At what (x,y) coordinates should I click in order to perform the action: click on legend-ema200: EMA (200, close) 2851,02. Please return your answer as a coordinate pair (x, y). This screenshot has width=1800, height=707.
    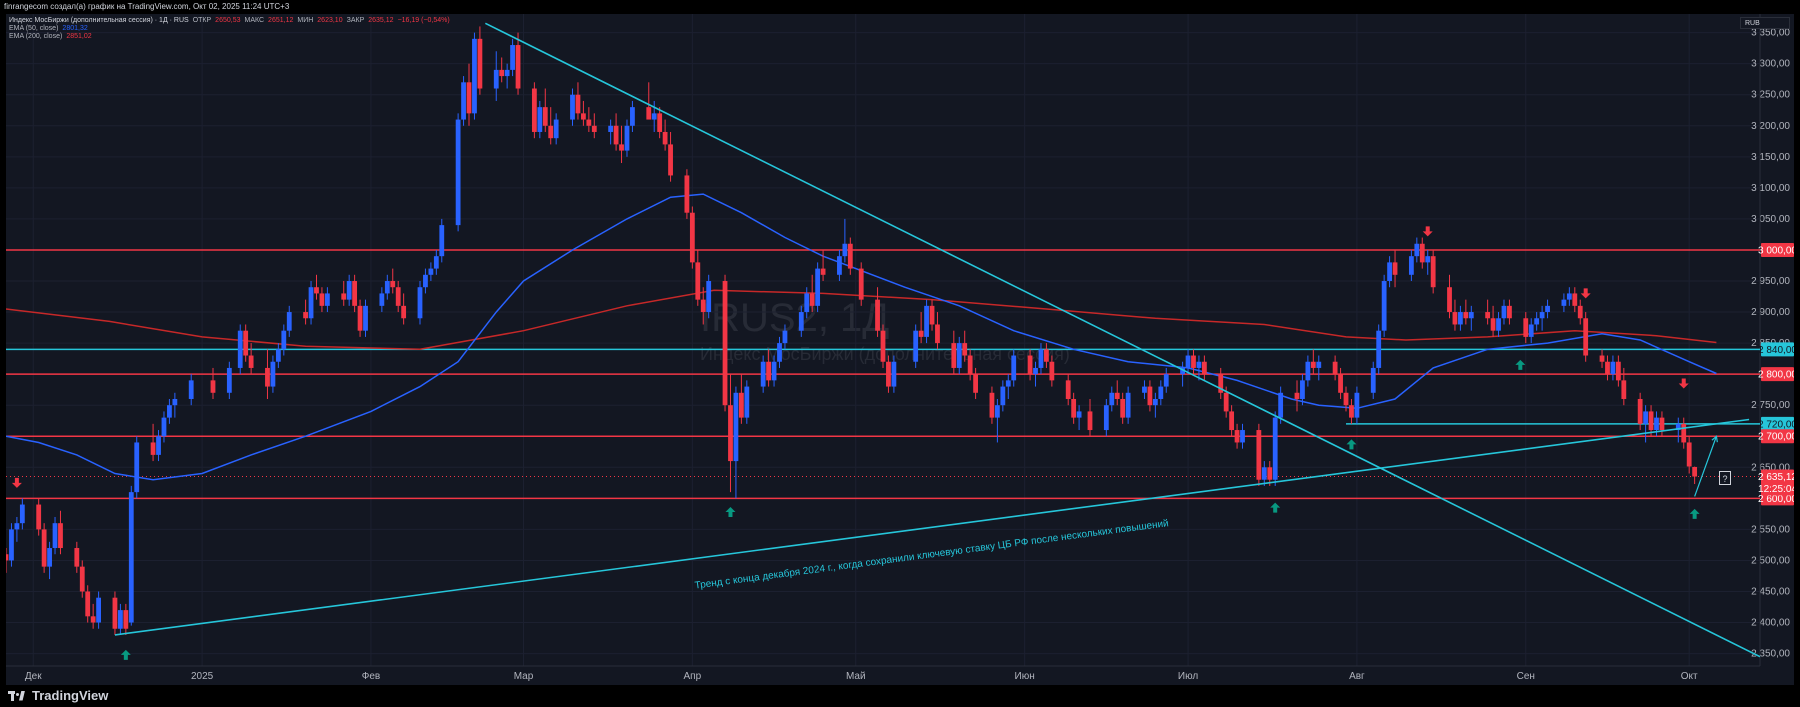
    Looking at the image, I should click on (229, 37).